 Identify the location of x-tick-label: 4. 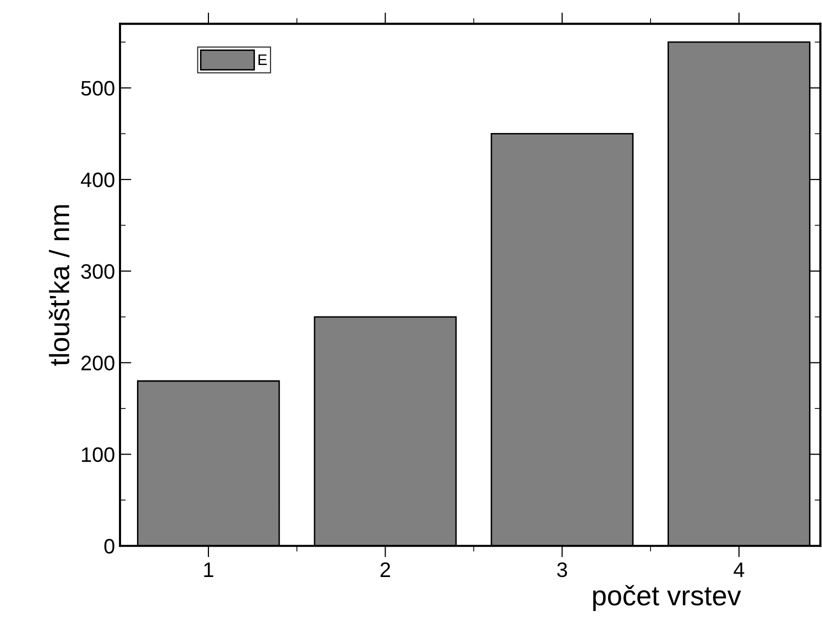
(739, 569).